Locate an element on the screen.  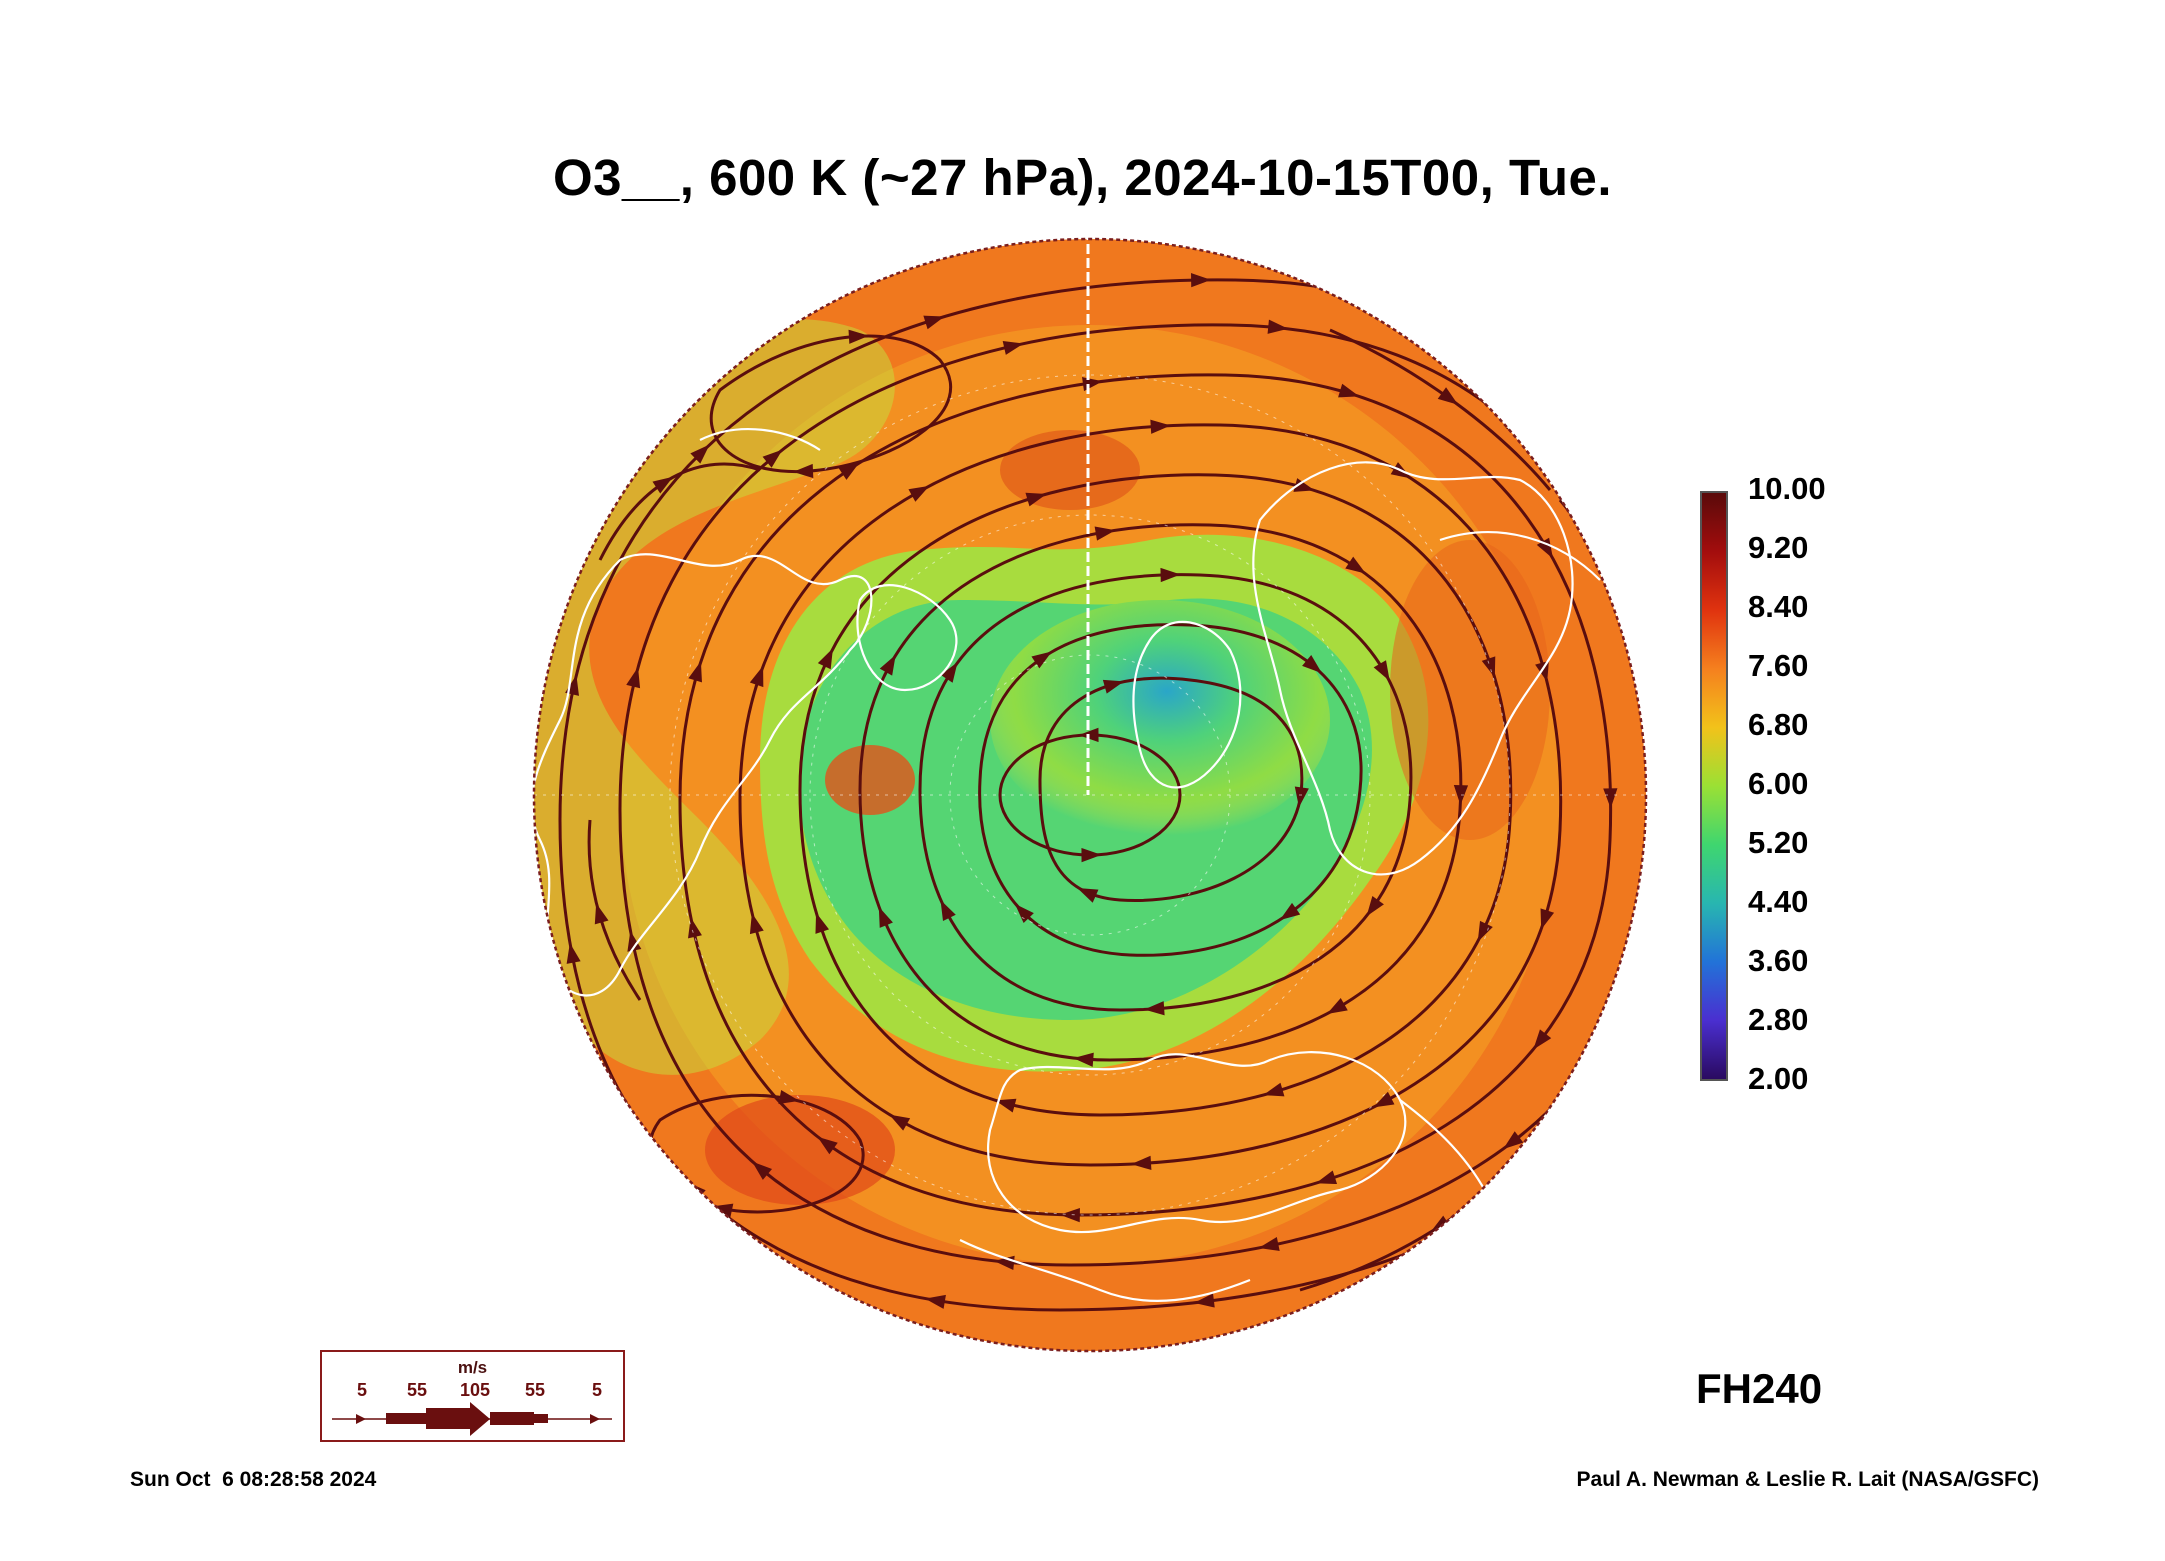
timestamp: Sun Oct 6 08:28:58 2024 is located at coordinates (253, 1479).